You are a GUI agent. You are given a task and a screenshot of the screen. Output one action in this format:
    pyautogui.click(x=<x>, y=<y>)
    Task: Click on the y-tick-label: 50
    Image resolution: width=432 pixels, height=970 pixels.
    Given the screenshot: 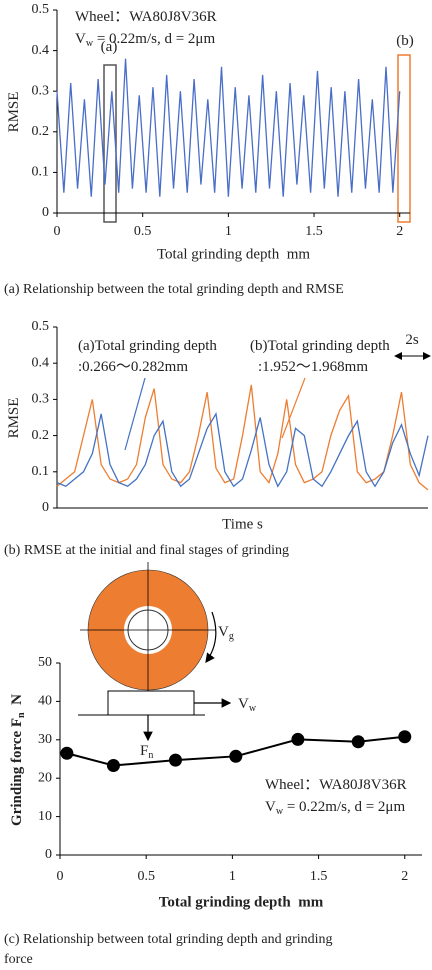 What is the action you would take?
    pyautogui.click(x=45, y=662)
    